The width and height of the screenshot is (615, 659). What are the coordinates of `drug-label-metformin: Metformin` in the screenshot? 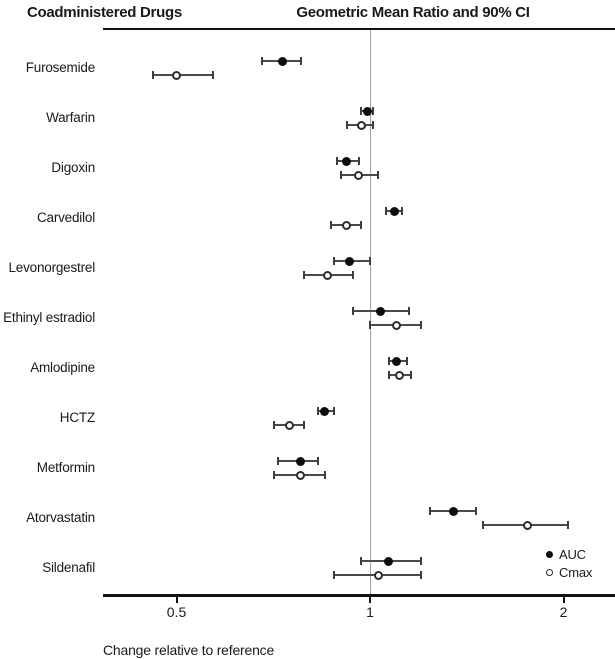 It's located at (65, 467).